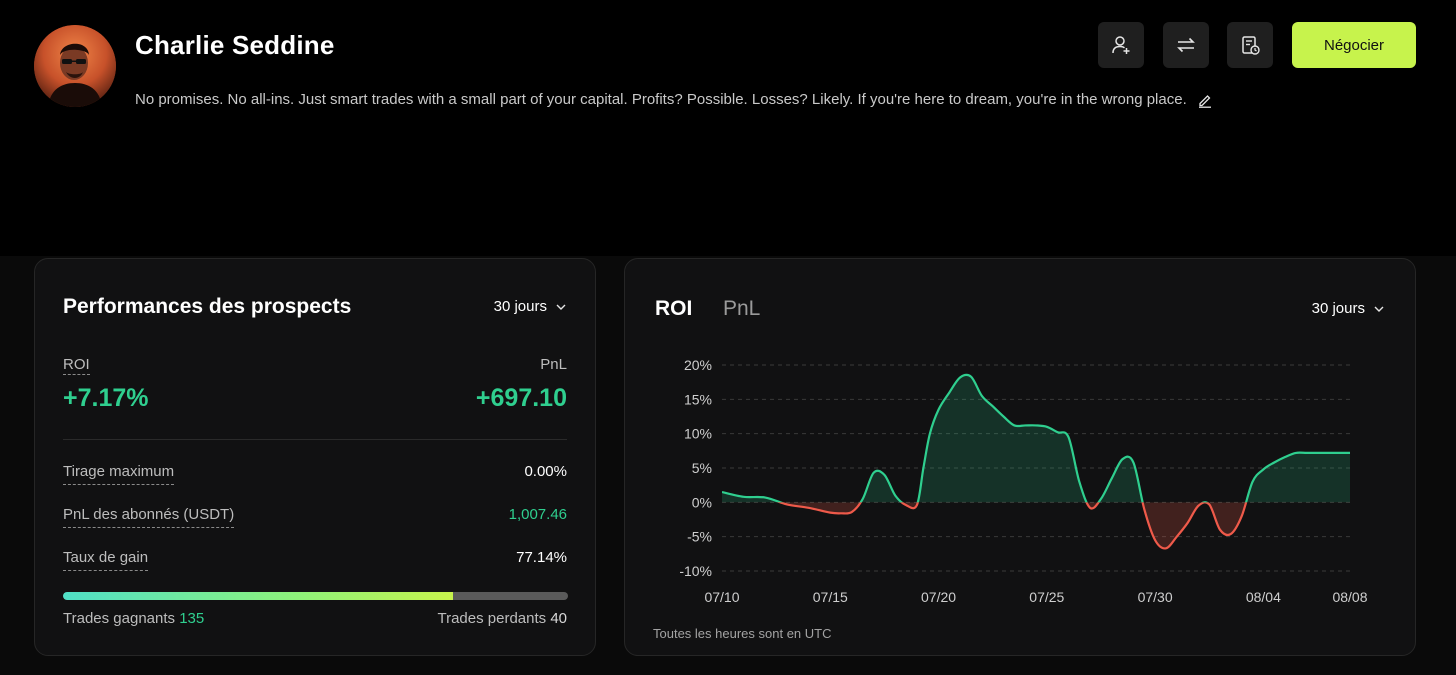 Image resolution: width=1456 pixels, height=675 pixels. I want to click on avatar-image, so click(75, 66).